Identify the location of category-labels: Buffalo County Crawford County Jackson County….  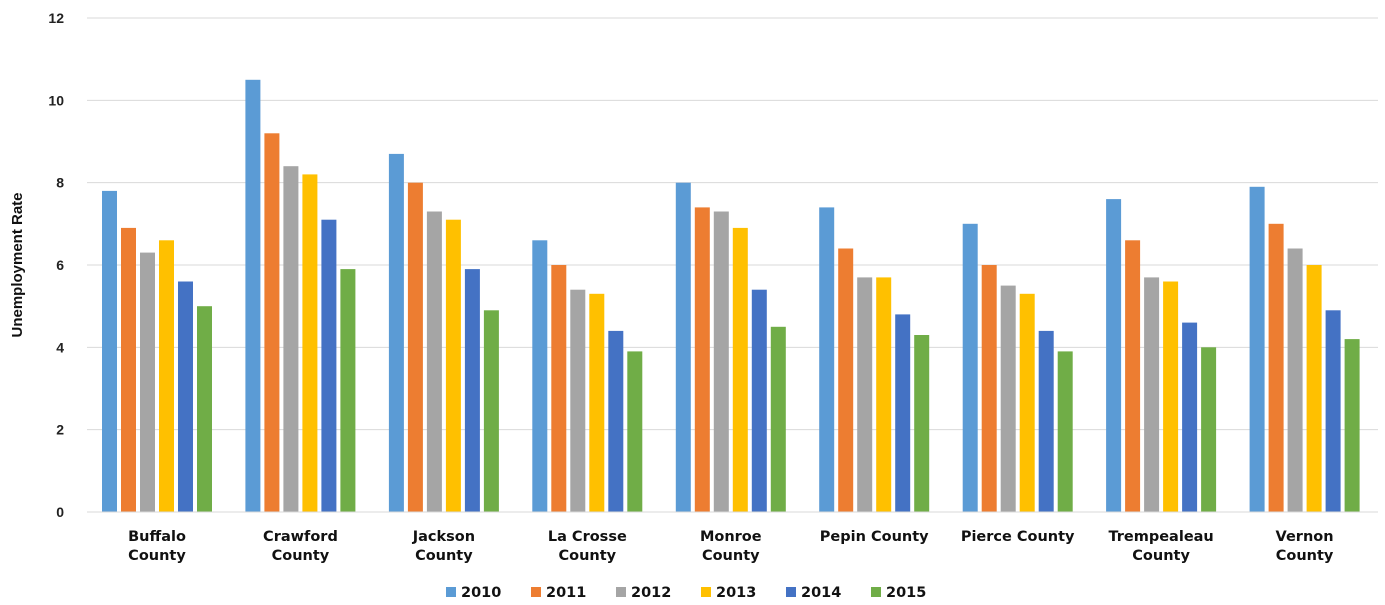
(731, 546).